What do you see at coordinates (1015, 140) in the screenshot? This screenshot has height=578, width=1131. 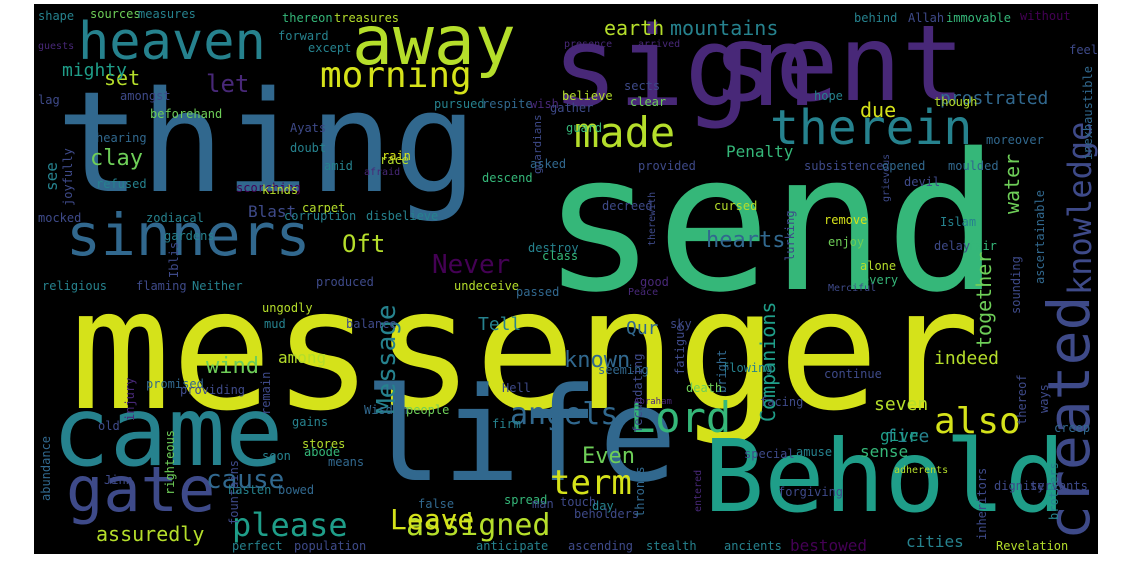 I see `word-moreover: moreover` at bounding box center [1015, 140].